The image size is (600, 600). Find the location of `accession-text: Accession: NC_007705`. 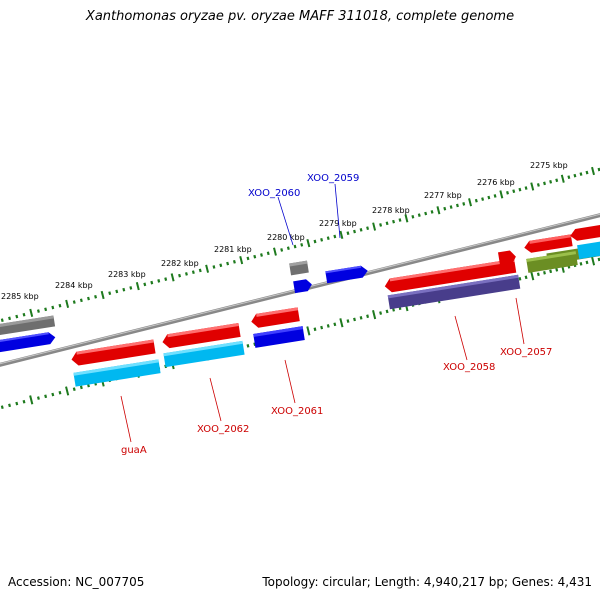

accession-text: Accession: NC_007705 is located at coordinates (76, 582).